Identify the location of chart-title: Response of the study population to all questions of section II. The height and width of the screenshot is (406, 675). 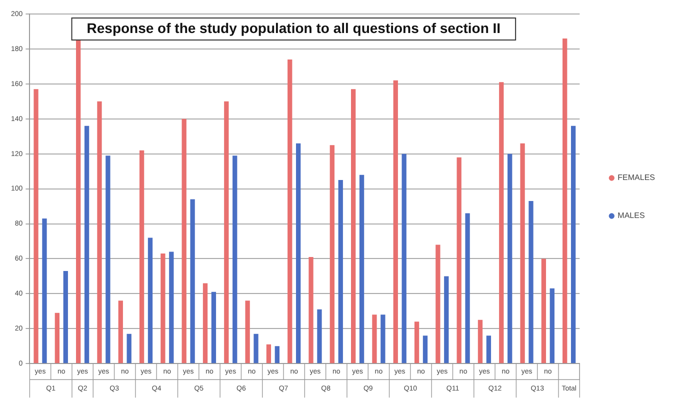
(293, 28).